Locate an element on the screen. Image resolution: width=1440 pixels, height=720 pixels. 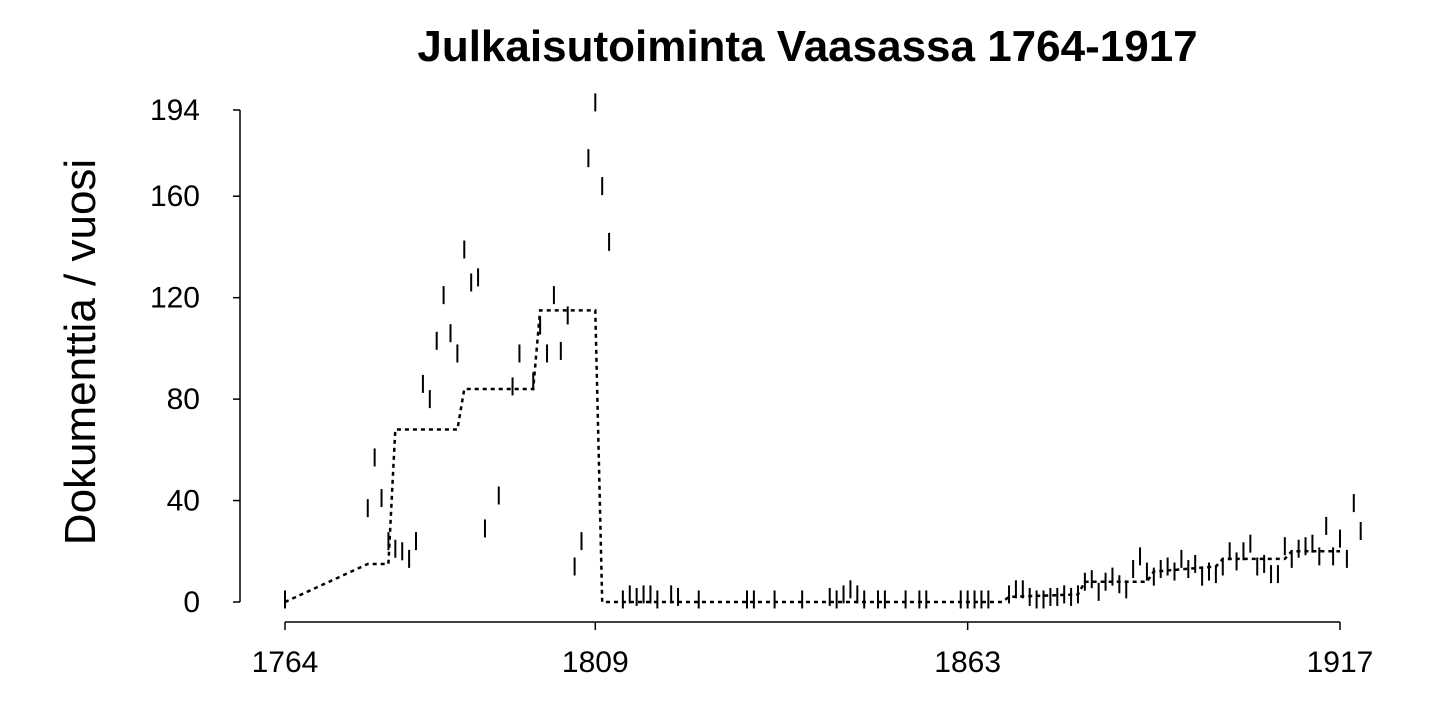
x-ticks: 1764 1809 1863 1917 is located at coordinates (813, 650).